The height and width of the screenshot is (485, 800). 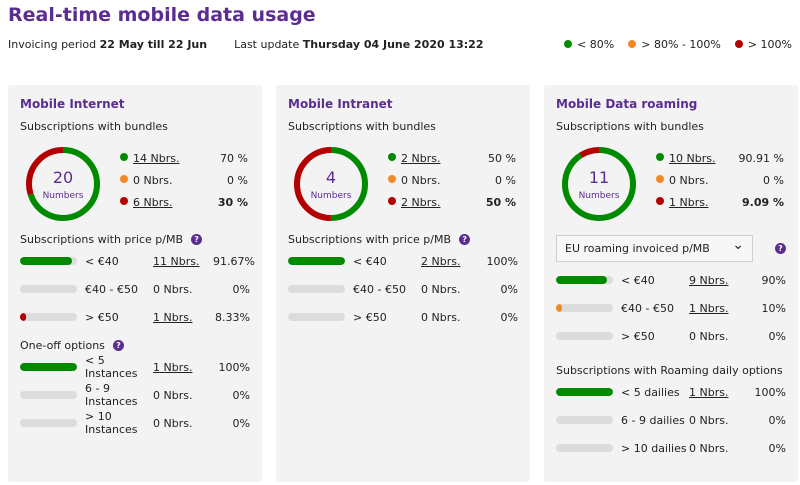 What do you see at coordinates (135, 317) in the screenshot?
I see `usage-row: > €50 1 Nbrs. 8.33%` at bounding box center [135, 317].